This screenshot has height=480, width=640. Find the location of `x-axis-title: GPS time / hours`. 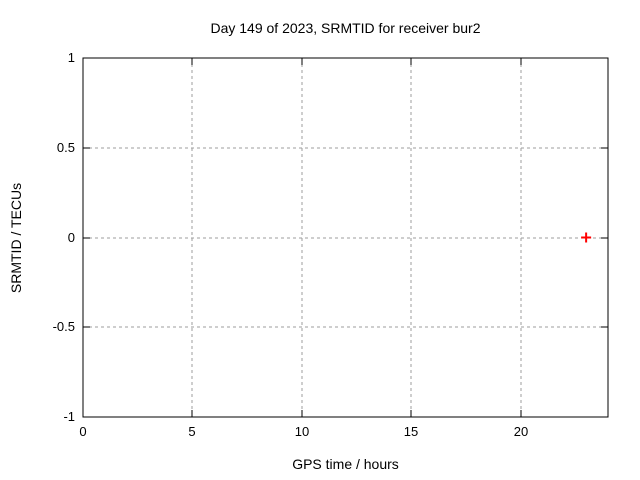

x-axis-title: GPS time / hours is located at coordinates (345, 464).